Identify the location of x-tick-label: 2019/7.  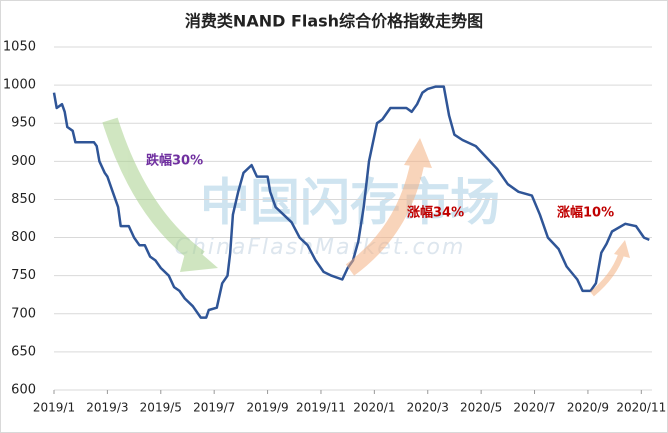
(214, 408).